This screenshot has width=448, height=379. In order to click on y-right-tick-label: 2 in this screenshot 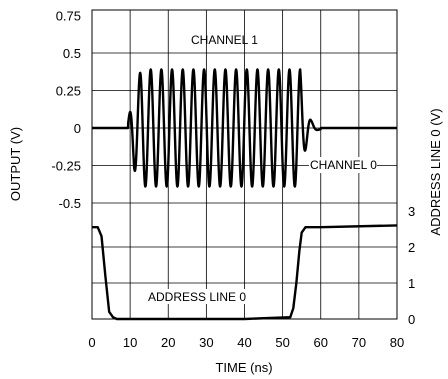, I will do `click(411, 247)`.